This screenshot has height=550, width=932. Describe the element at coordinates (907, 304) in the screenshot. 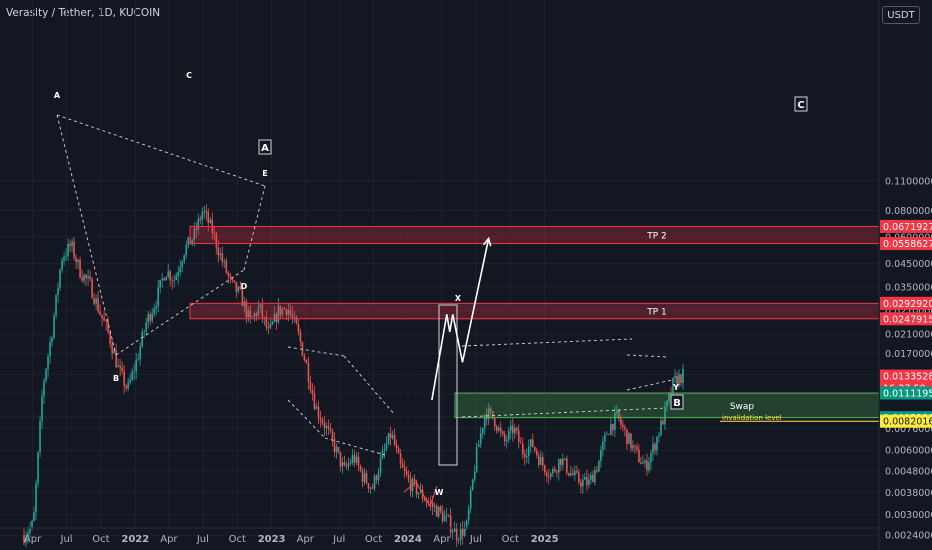

I see `price-label-value: 0.02929202` at that location.